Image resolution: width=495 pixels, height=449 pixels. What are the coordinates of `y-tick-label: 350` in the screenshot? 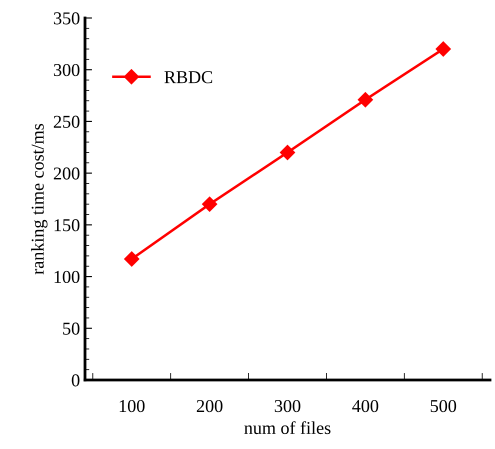 It's located at (67, 18).